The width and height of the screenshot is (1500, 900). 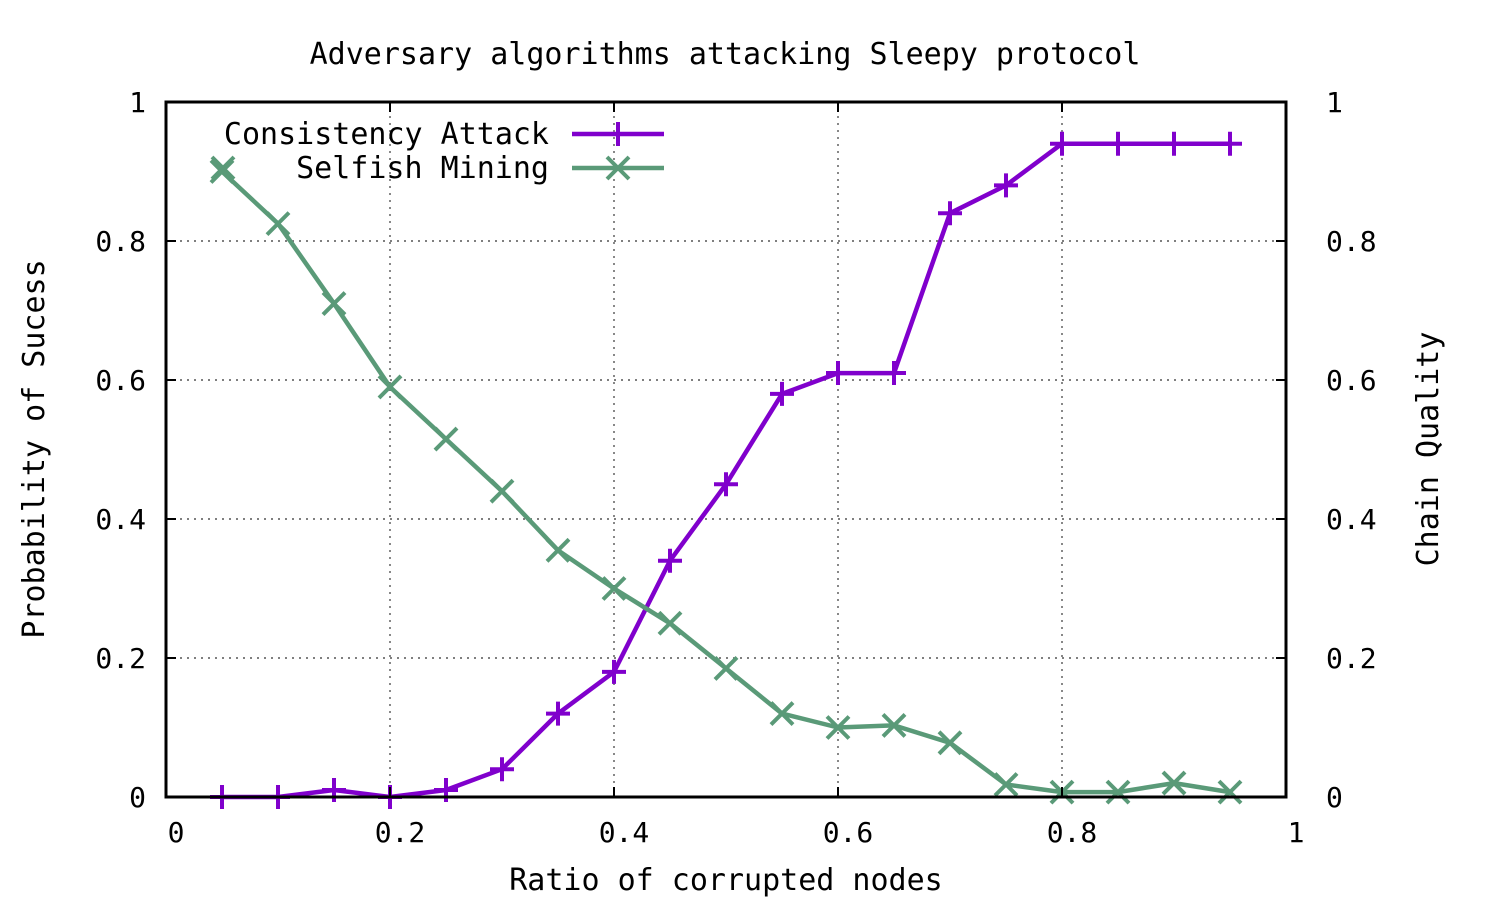 I want to click on y2-tick-label: 0.2, so click(x=1351, y=658).